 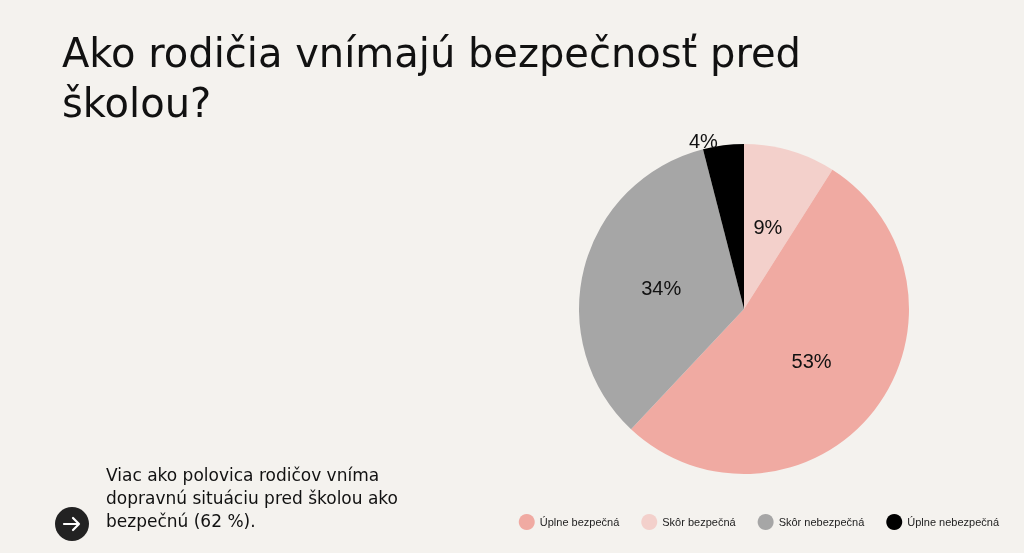 I want to click on data-label: 9%, so click(x=768, y=226).